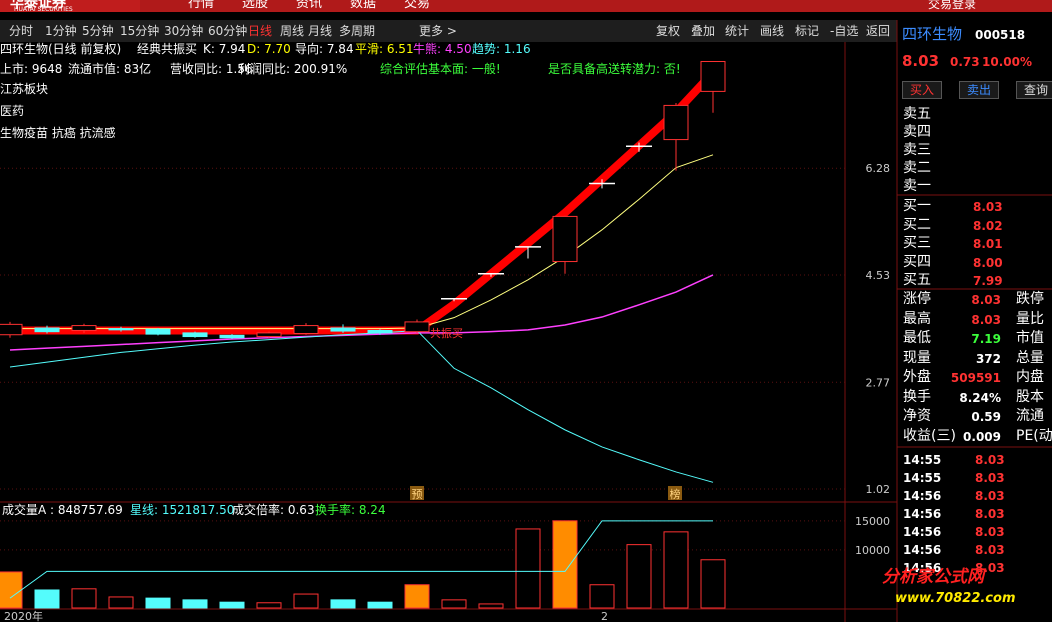  I want to click on tool-button: 画线, so click(772, 31).